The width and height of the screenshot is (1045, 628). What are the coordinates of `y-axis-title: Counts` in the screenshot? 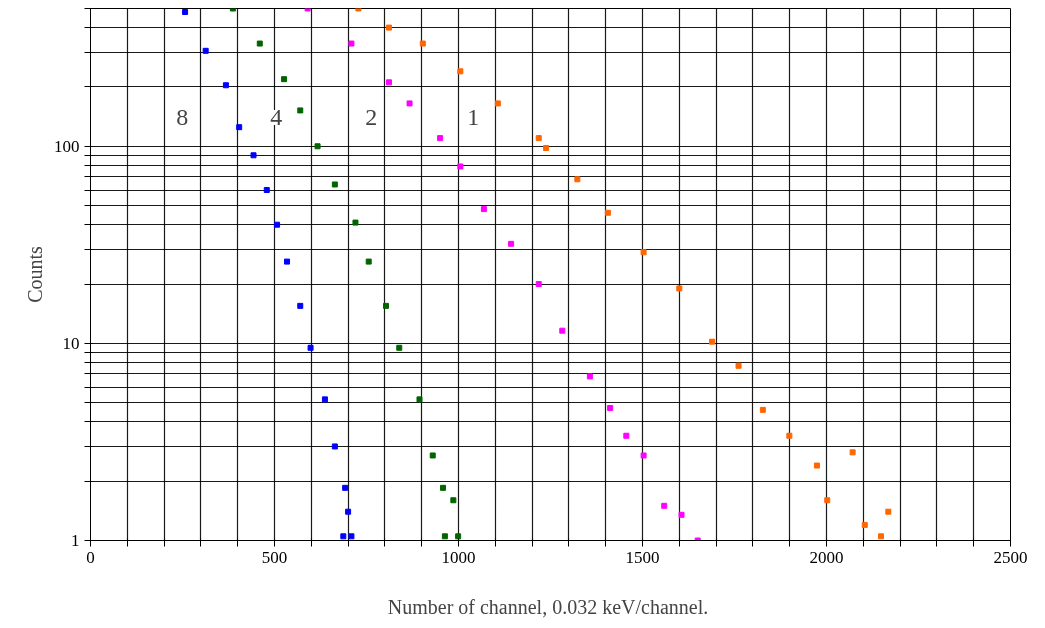 It's located at (35, 274).